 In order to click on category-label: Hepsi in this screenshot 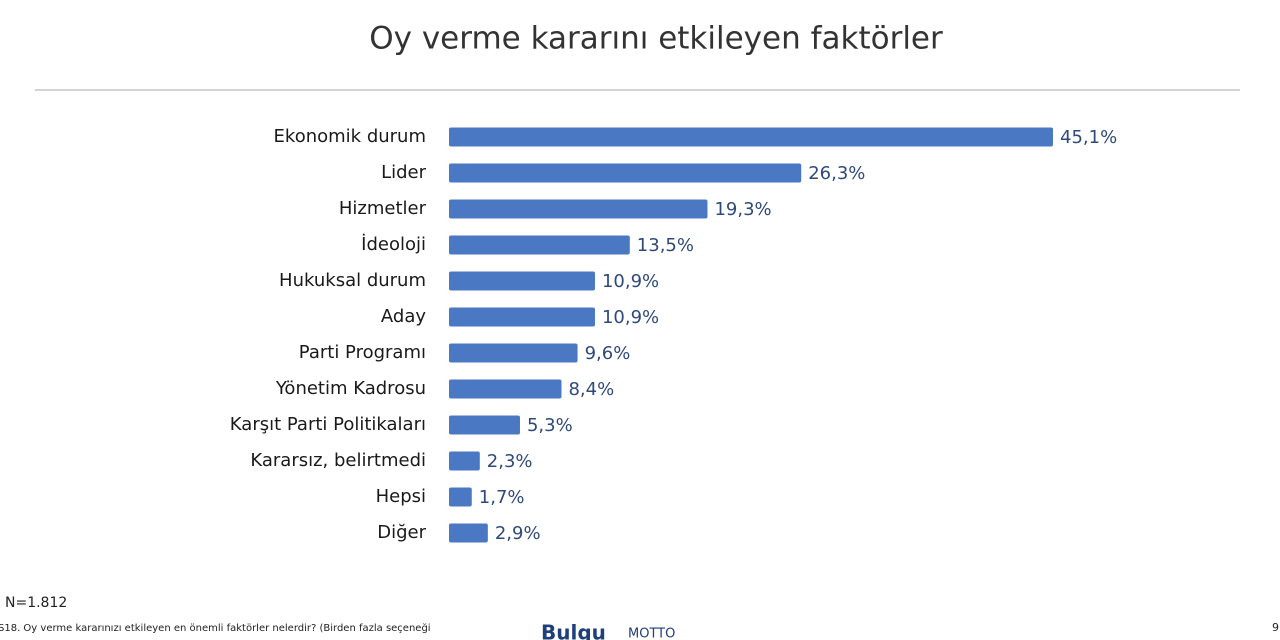, I will do `click(401, 496)`.